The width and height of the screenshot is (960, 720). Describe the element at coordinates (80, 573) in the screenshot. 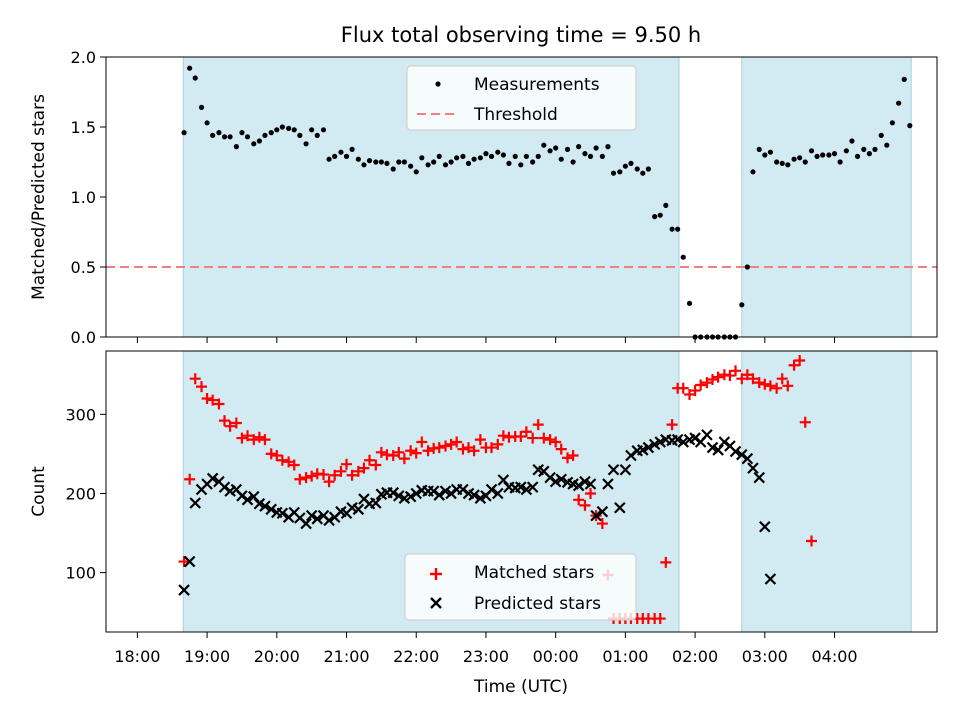

I see `y-tick-label: 100` at that location.